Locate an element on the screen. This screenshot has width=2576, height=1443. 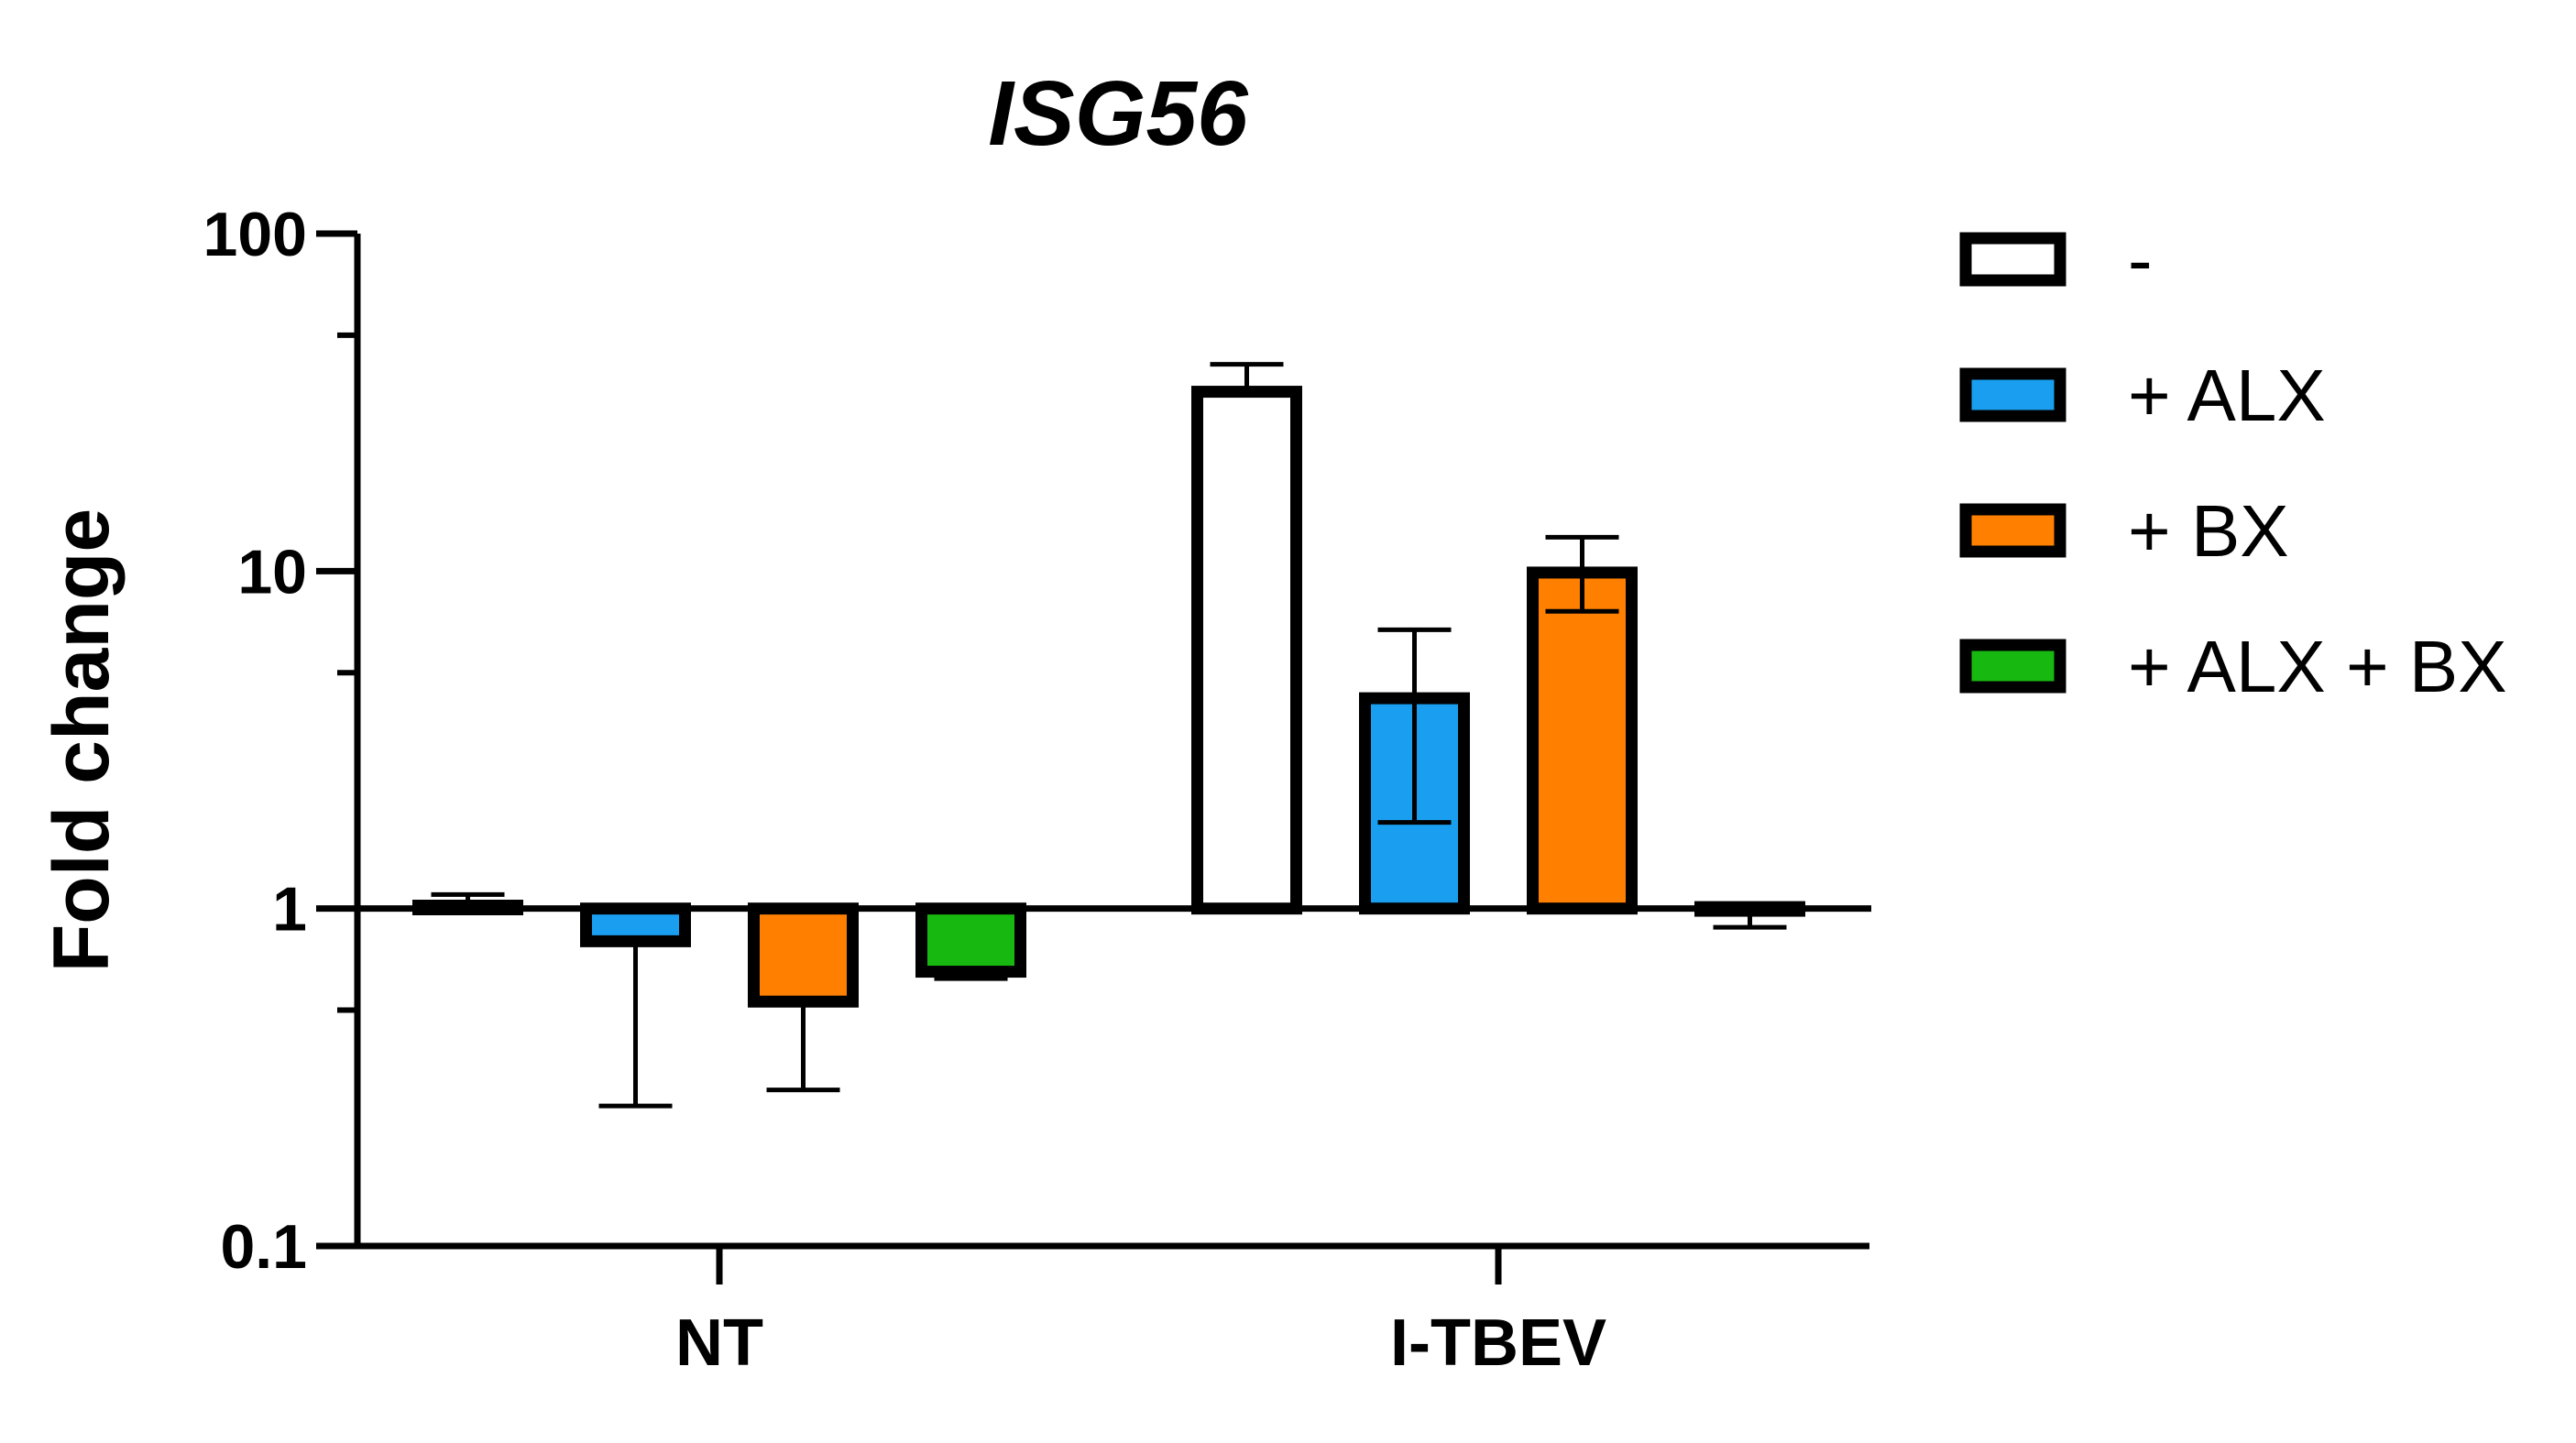
y-axis-label: Fold change is located at coordinates (82, 740).